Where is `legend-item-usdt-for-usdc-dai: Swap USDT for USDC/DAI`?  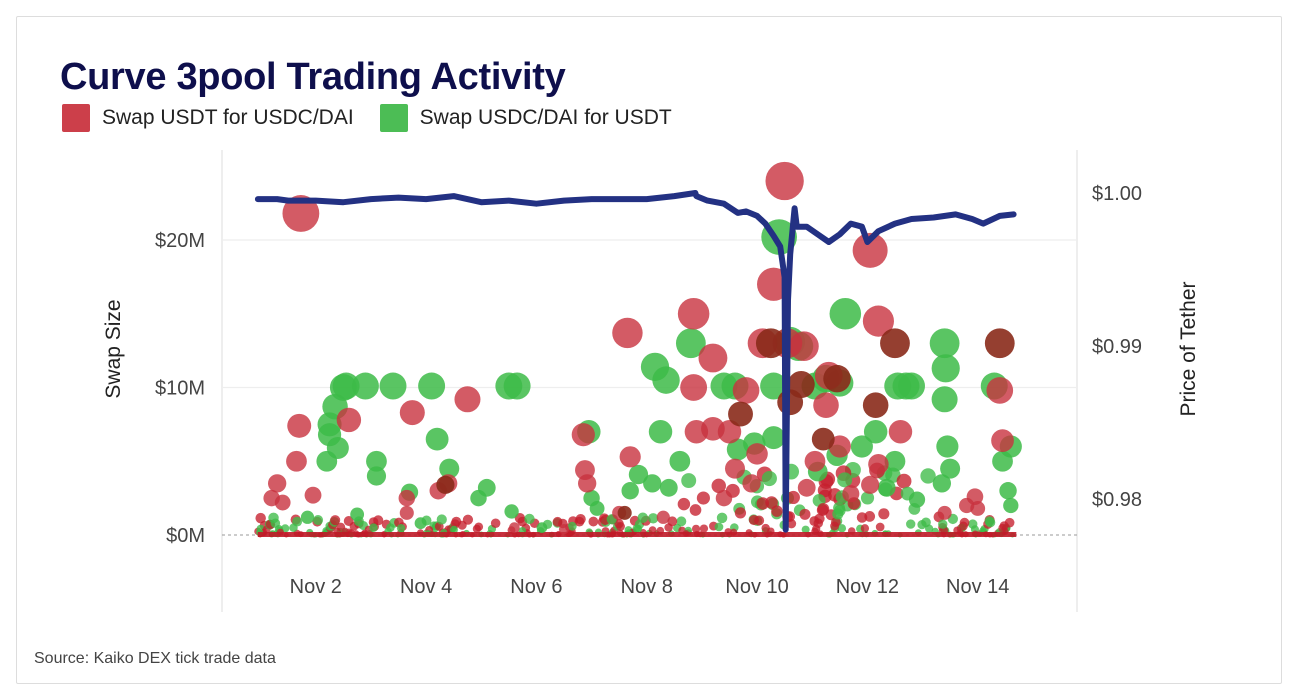 legend-item-usdt-for-usdc-dai: Swap USDT for USDC/DAI is located at coordinates (208, 118).